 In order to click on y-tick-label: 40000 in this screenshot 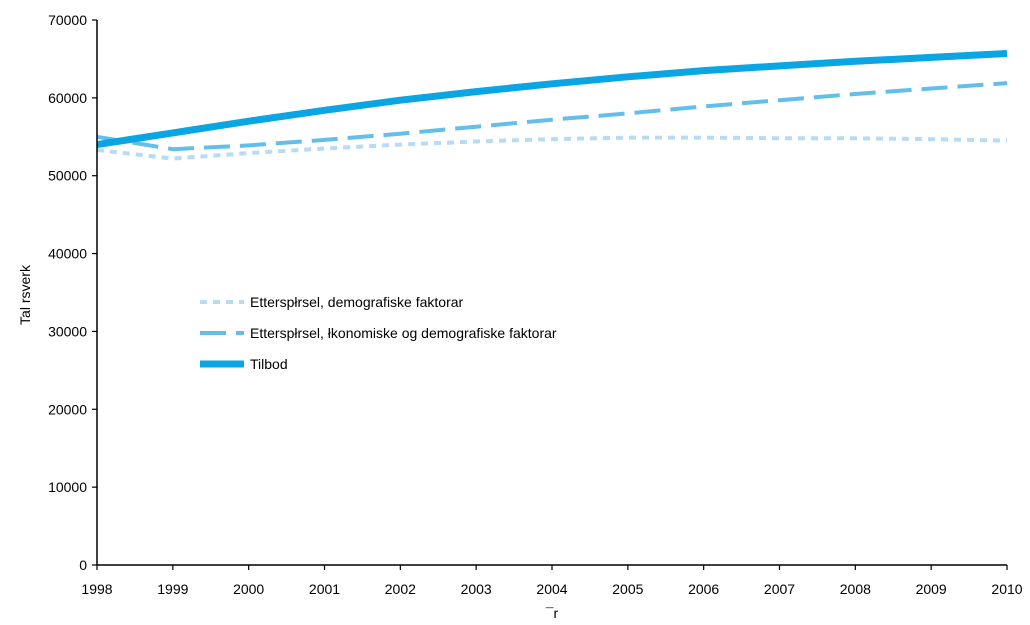, I will do `click(67, 254)`.